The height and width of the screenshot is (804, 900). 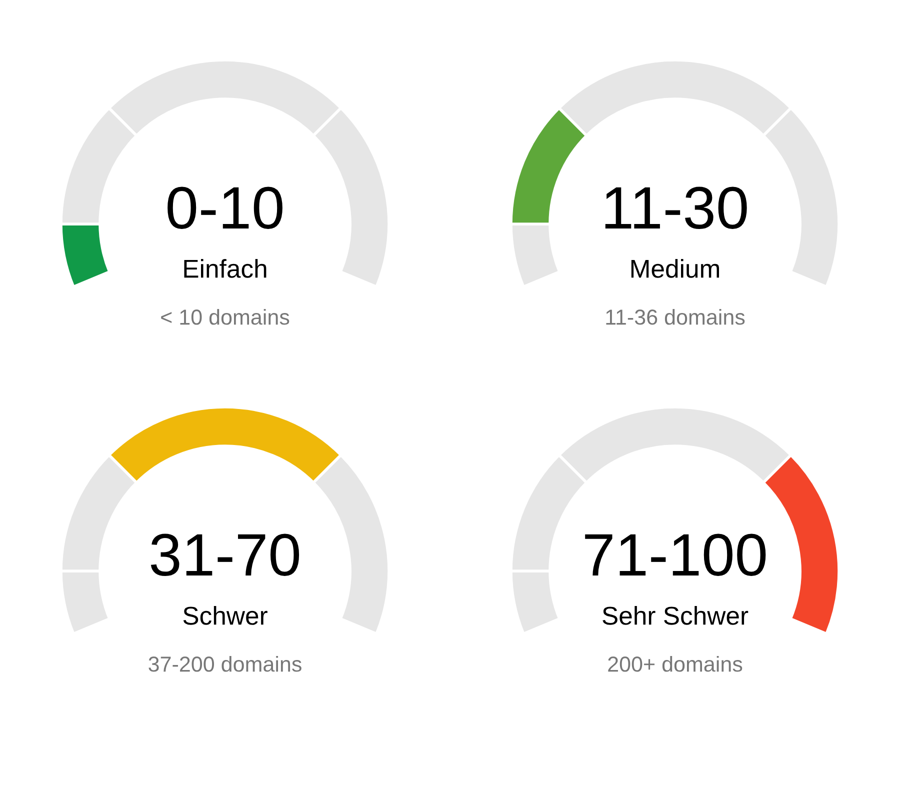 What do you see at coordinates (675, 268) in the screenshot?
I see `text: Medium` at bounding box center [675, 268].